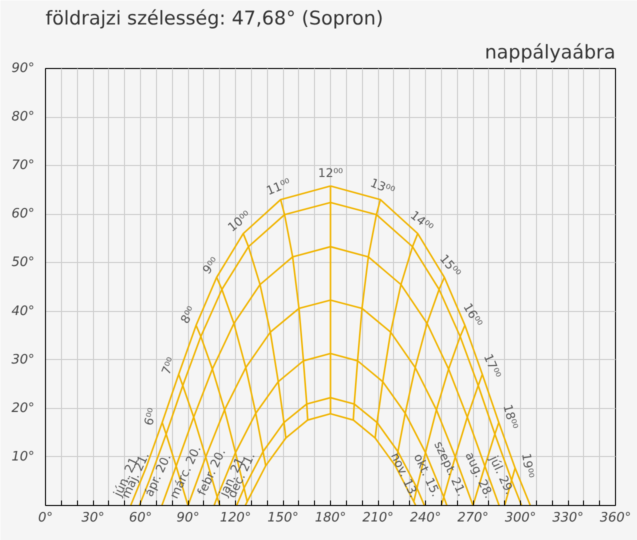 This screenshot has height=540, width=637. What do you see at coordinates (382, 187) in the screenshot?
I see `text: 13⁰⁰` at bounding box center [382, 187].